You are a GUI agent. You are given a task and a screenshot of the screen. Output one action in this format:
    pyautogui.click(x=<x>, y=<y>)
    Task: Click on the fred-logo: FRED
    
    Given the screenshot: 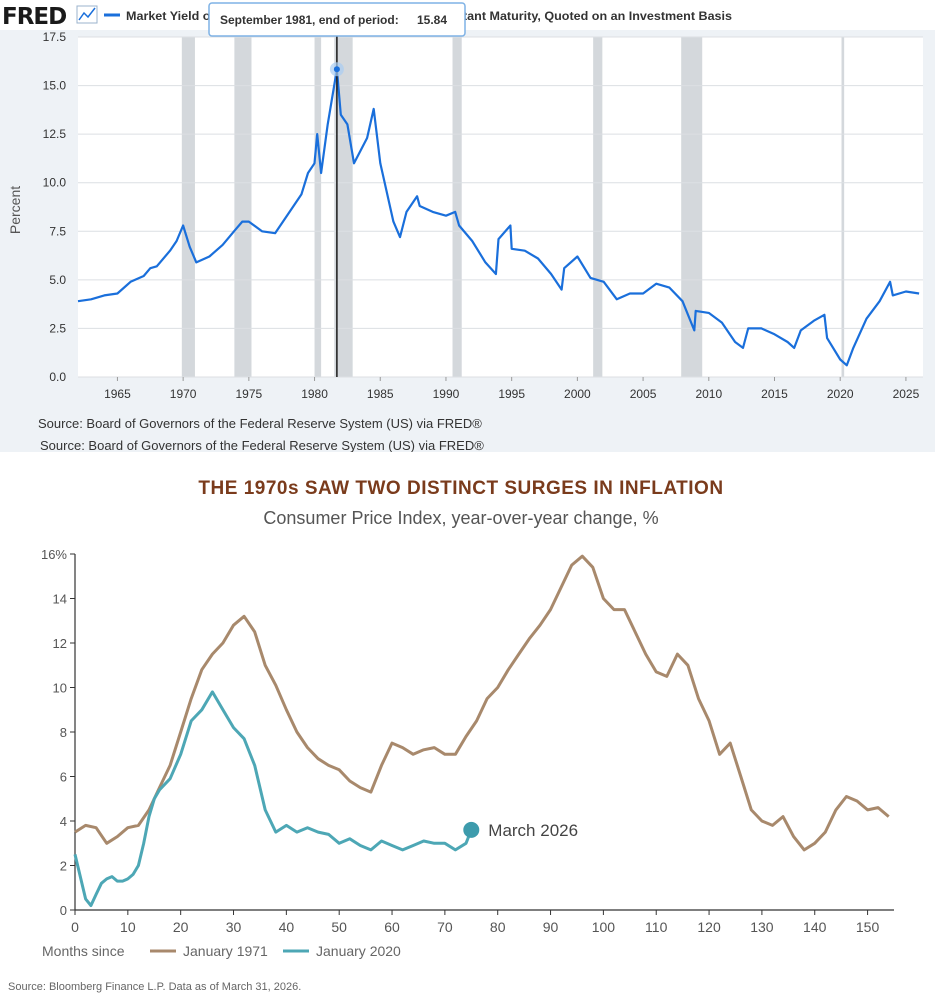 What is the action you would take?
    pyautogui.click(x=34, y=17)
    